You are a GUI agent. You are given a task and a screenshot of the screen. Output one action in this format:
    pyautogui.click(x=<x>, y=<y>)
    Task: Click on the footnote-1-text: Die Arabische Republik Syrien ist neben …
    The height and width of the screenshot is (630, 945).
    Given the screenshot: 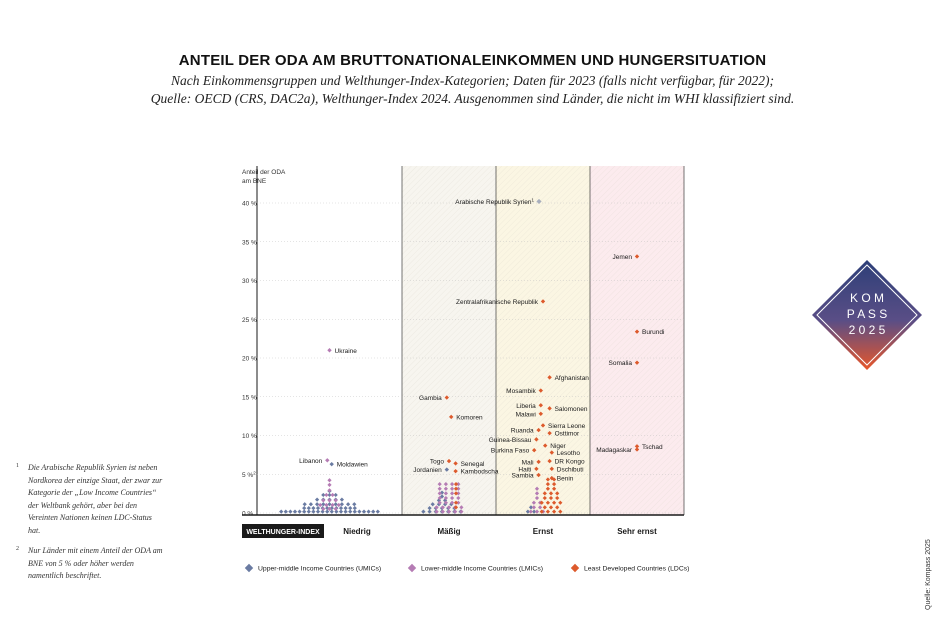 What is the action you would take?
    pyautogui.click(x=95, y=499)
    